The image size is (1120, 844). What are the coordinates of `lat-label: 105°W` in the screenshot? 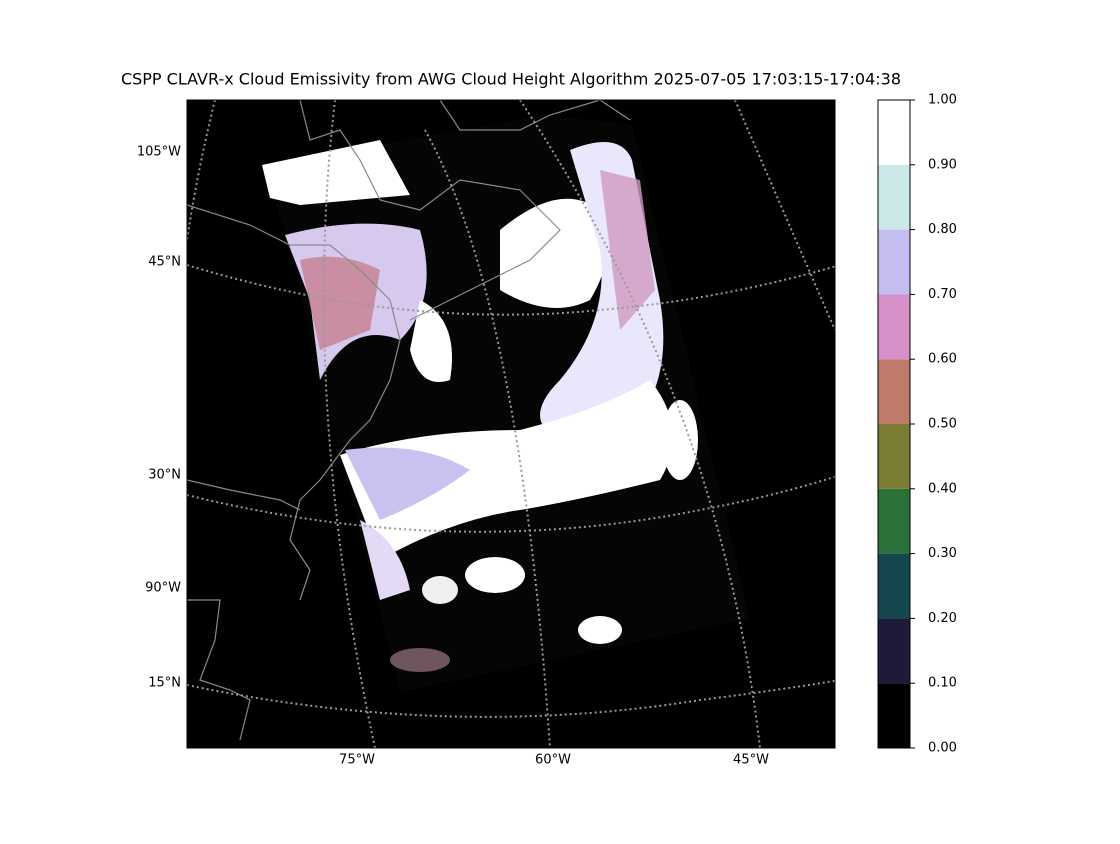 It's located at (159, 152).